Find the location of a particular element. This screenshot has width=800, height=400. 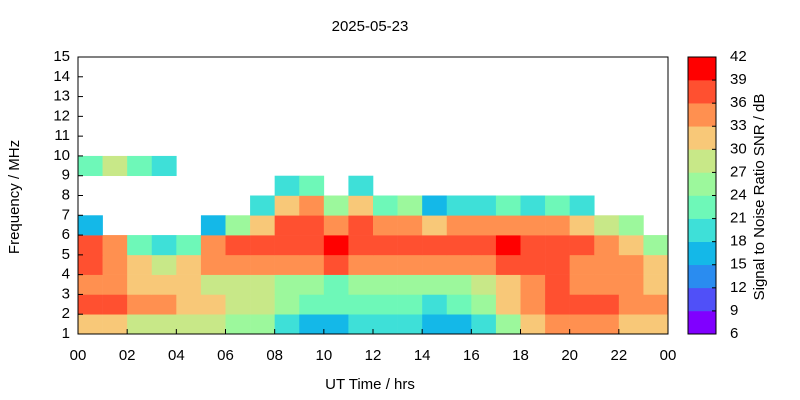

colorbar-tick-label: 24 is located at coordinates (738, 194).